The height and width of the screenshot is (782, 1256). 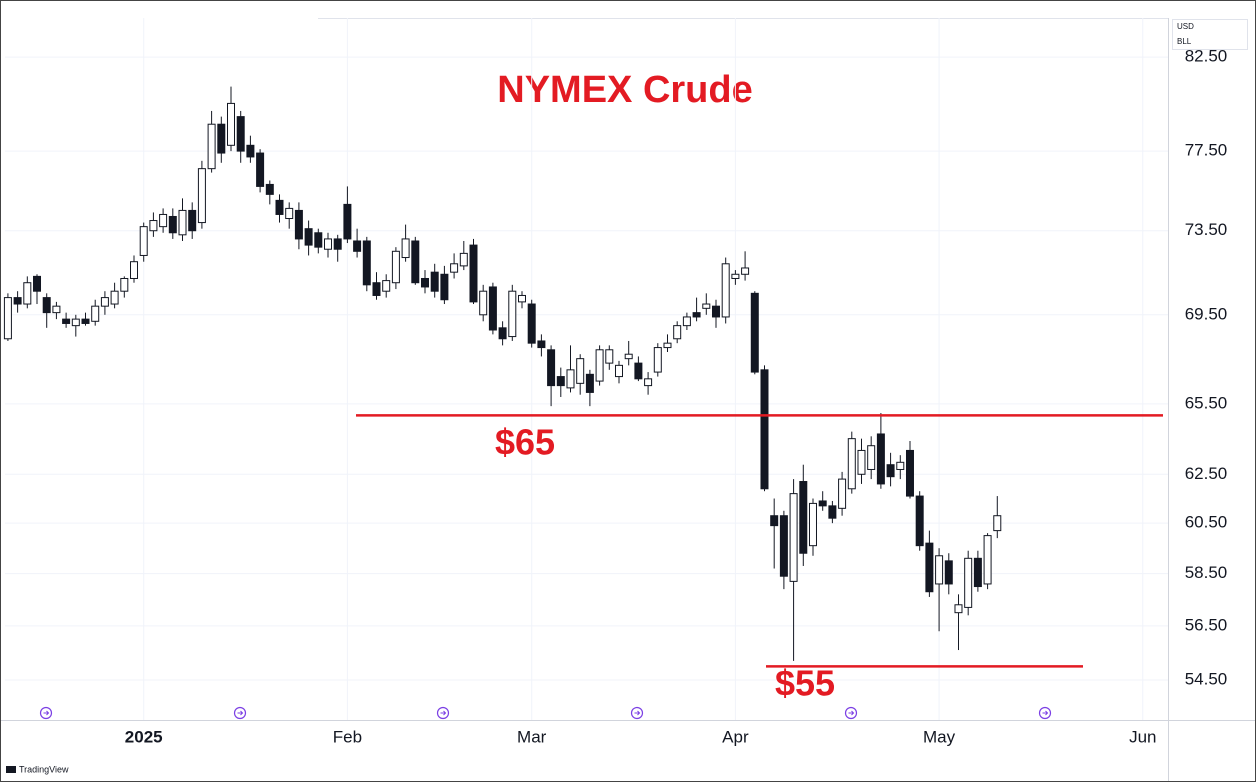 I want to click on x-tick-label: Mar, so click(x=532, y=736).